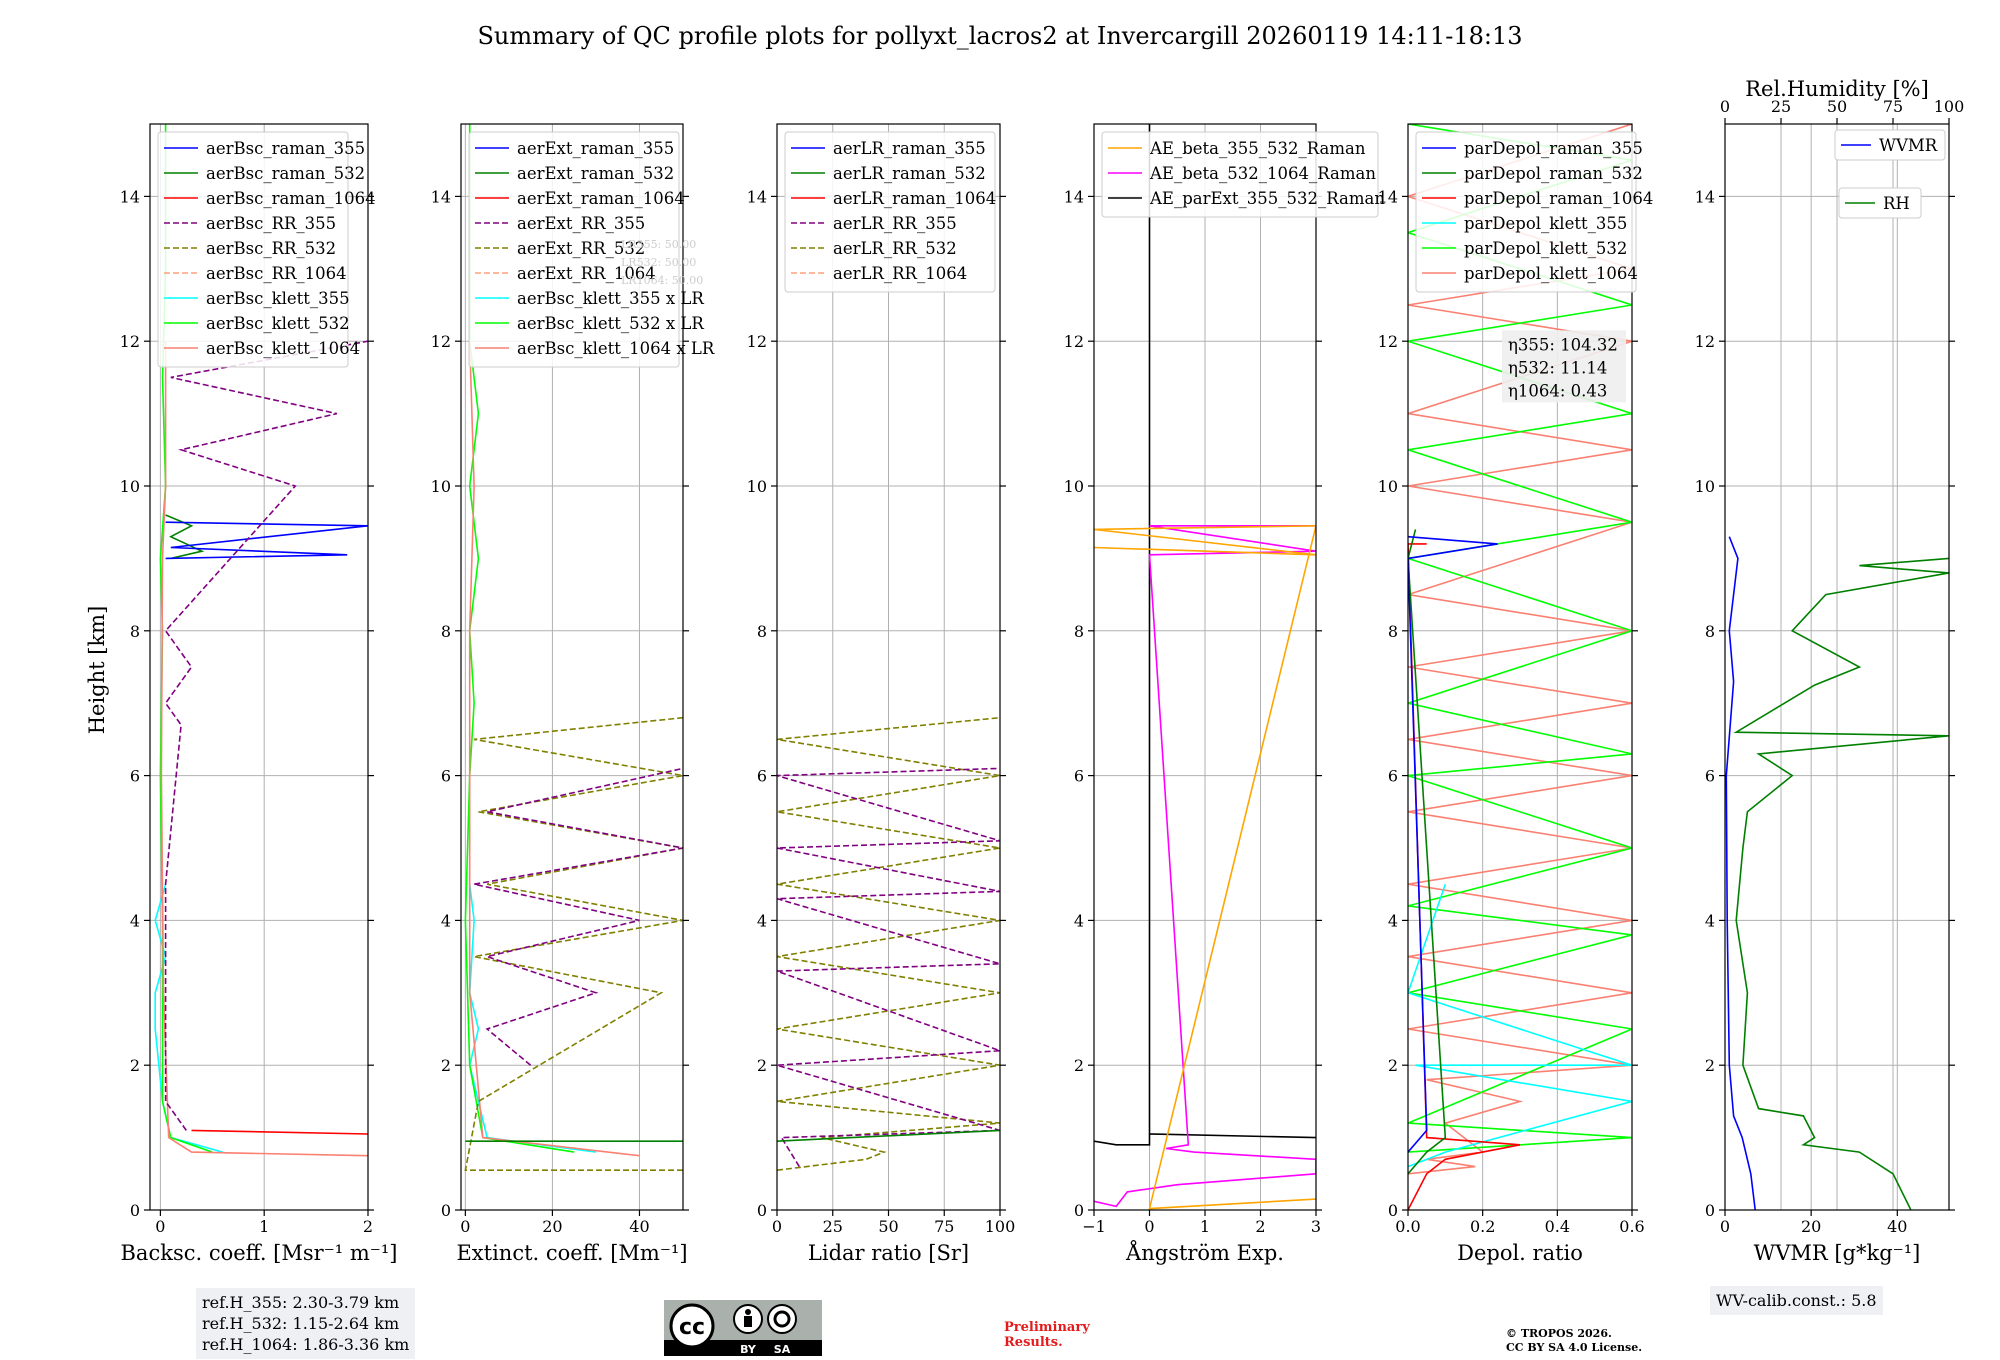  What do you see at coordinates (692, 1327) in the screenshot?
I see `svg-text: cc` at bounding box center [692, 1327].